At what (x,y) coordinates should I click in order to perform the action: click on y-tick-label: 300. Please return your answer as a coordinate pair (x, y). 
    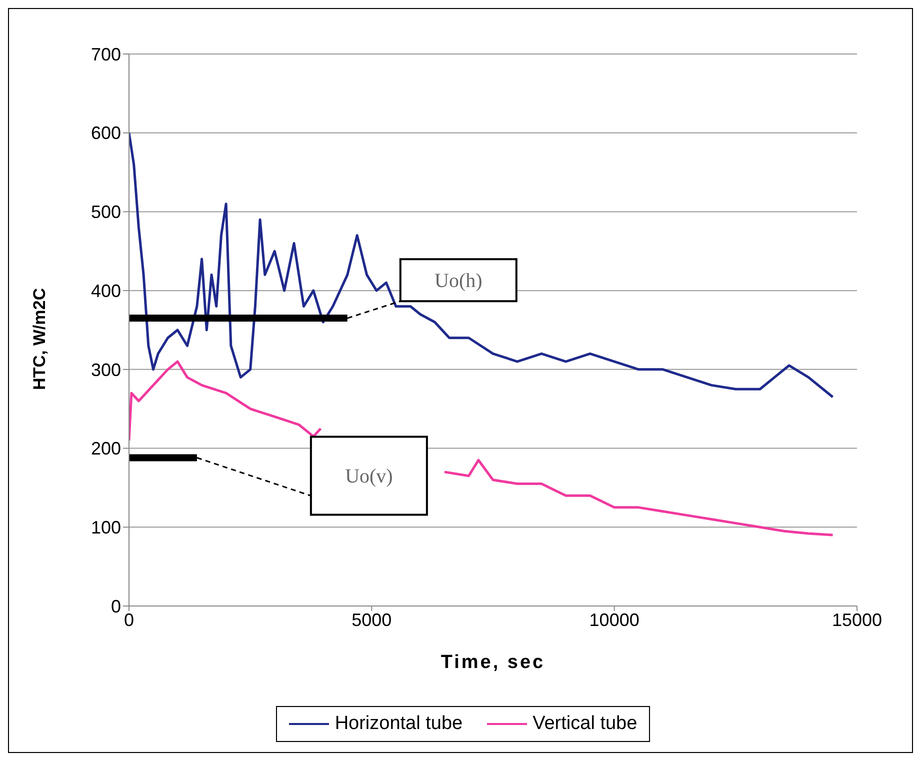
    Looking at the image, I should click on (105, 370).